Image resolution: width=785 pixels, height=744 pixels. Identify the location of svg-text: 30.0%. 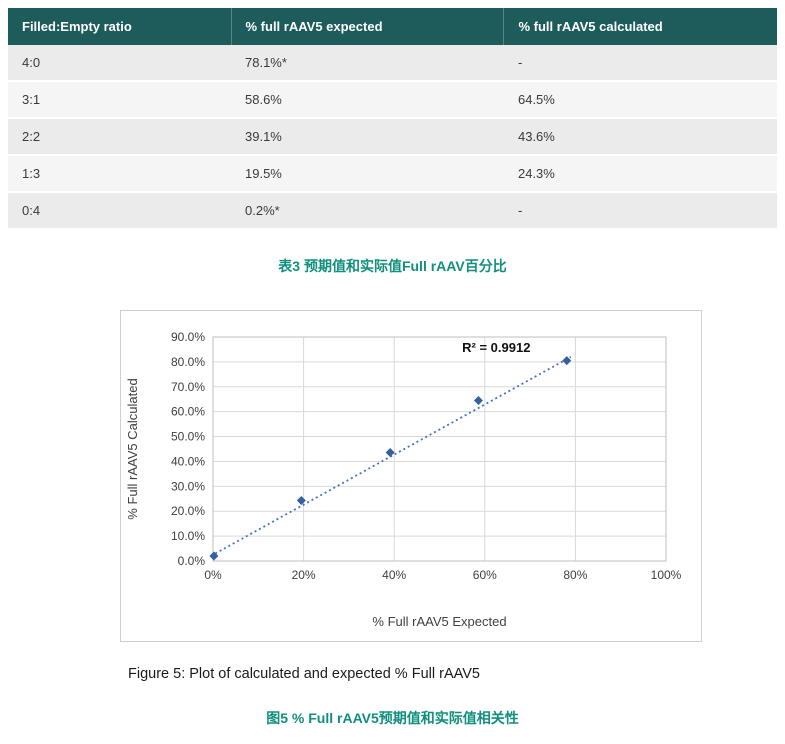
(188, 486).